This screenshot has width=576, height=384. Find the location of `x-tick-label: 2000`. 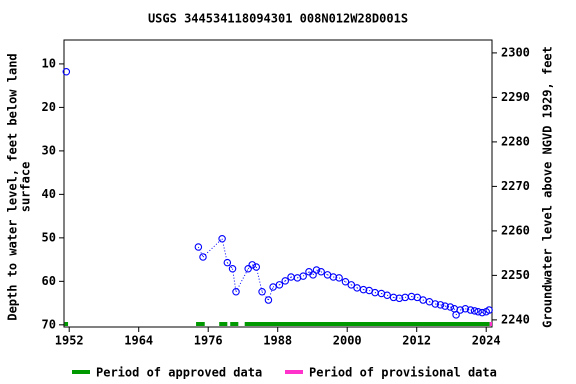

x-tick-label: 2000 is located at coordinates (347, 341).